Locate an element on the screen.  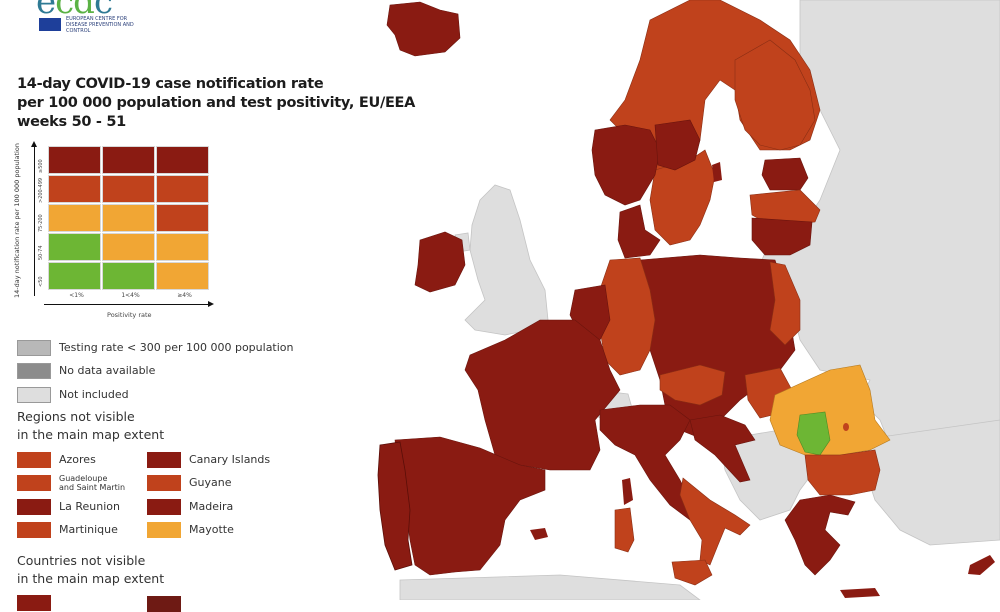
cyprus is located at coordinates (981, 565).